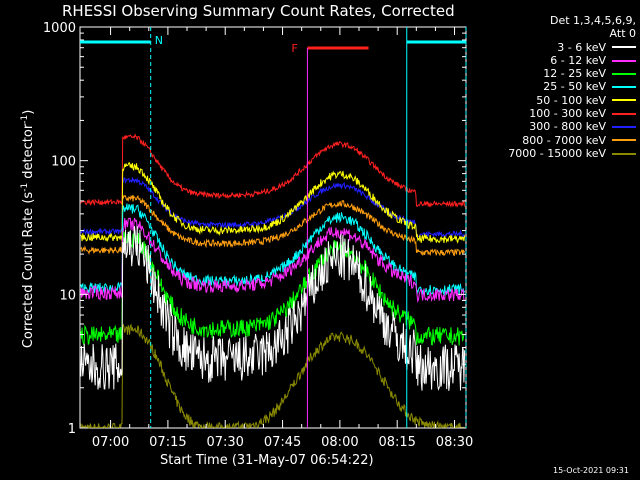  I want to click on legend-entry: 12 - 25 keV, so click(553, 73).